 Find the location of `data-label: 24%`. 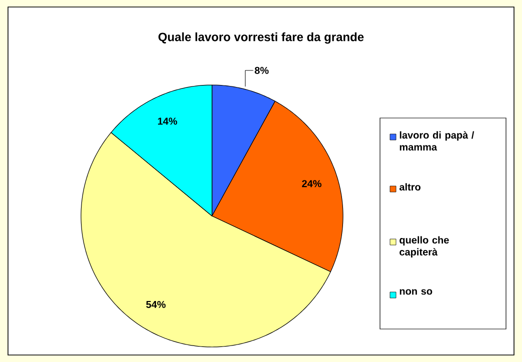

data-label: 24% is located at coordinates (312, 184).